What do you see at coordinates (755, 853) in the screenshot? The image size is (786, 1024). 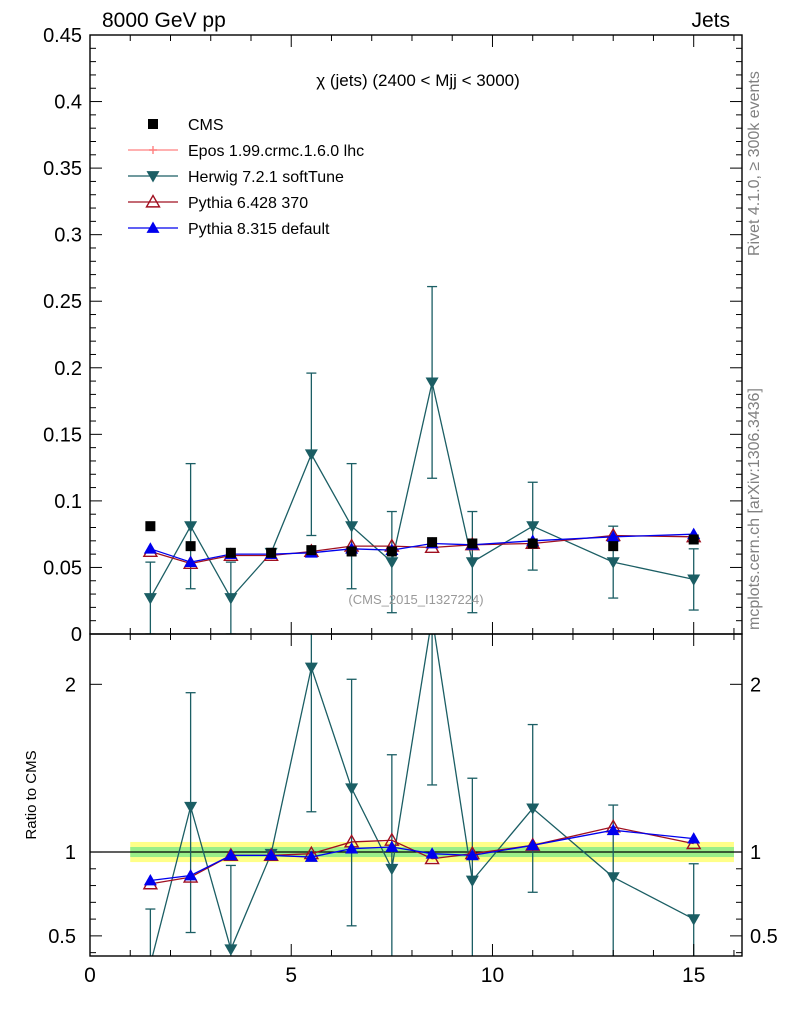 I see `ratio-y-tick-label-right: 1` at bounding box center [755, 853].